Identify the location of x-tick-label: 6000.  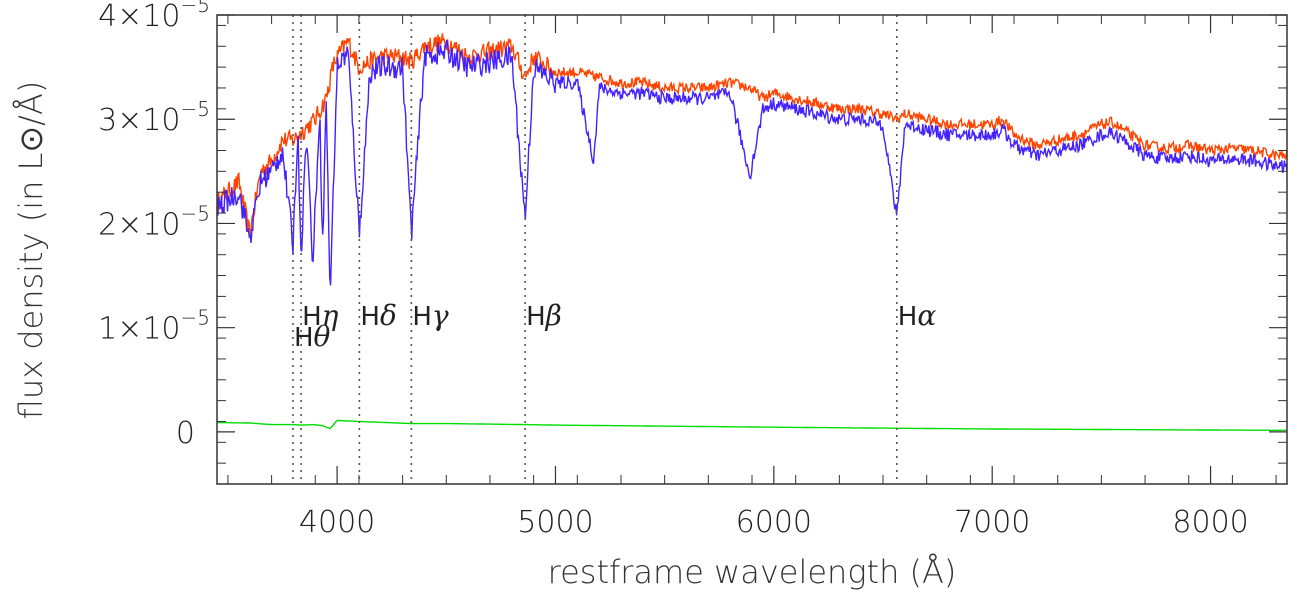
(774, 522).